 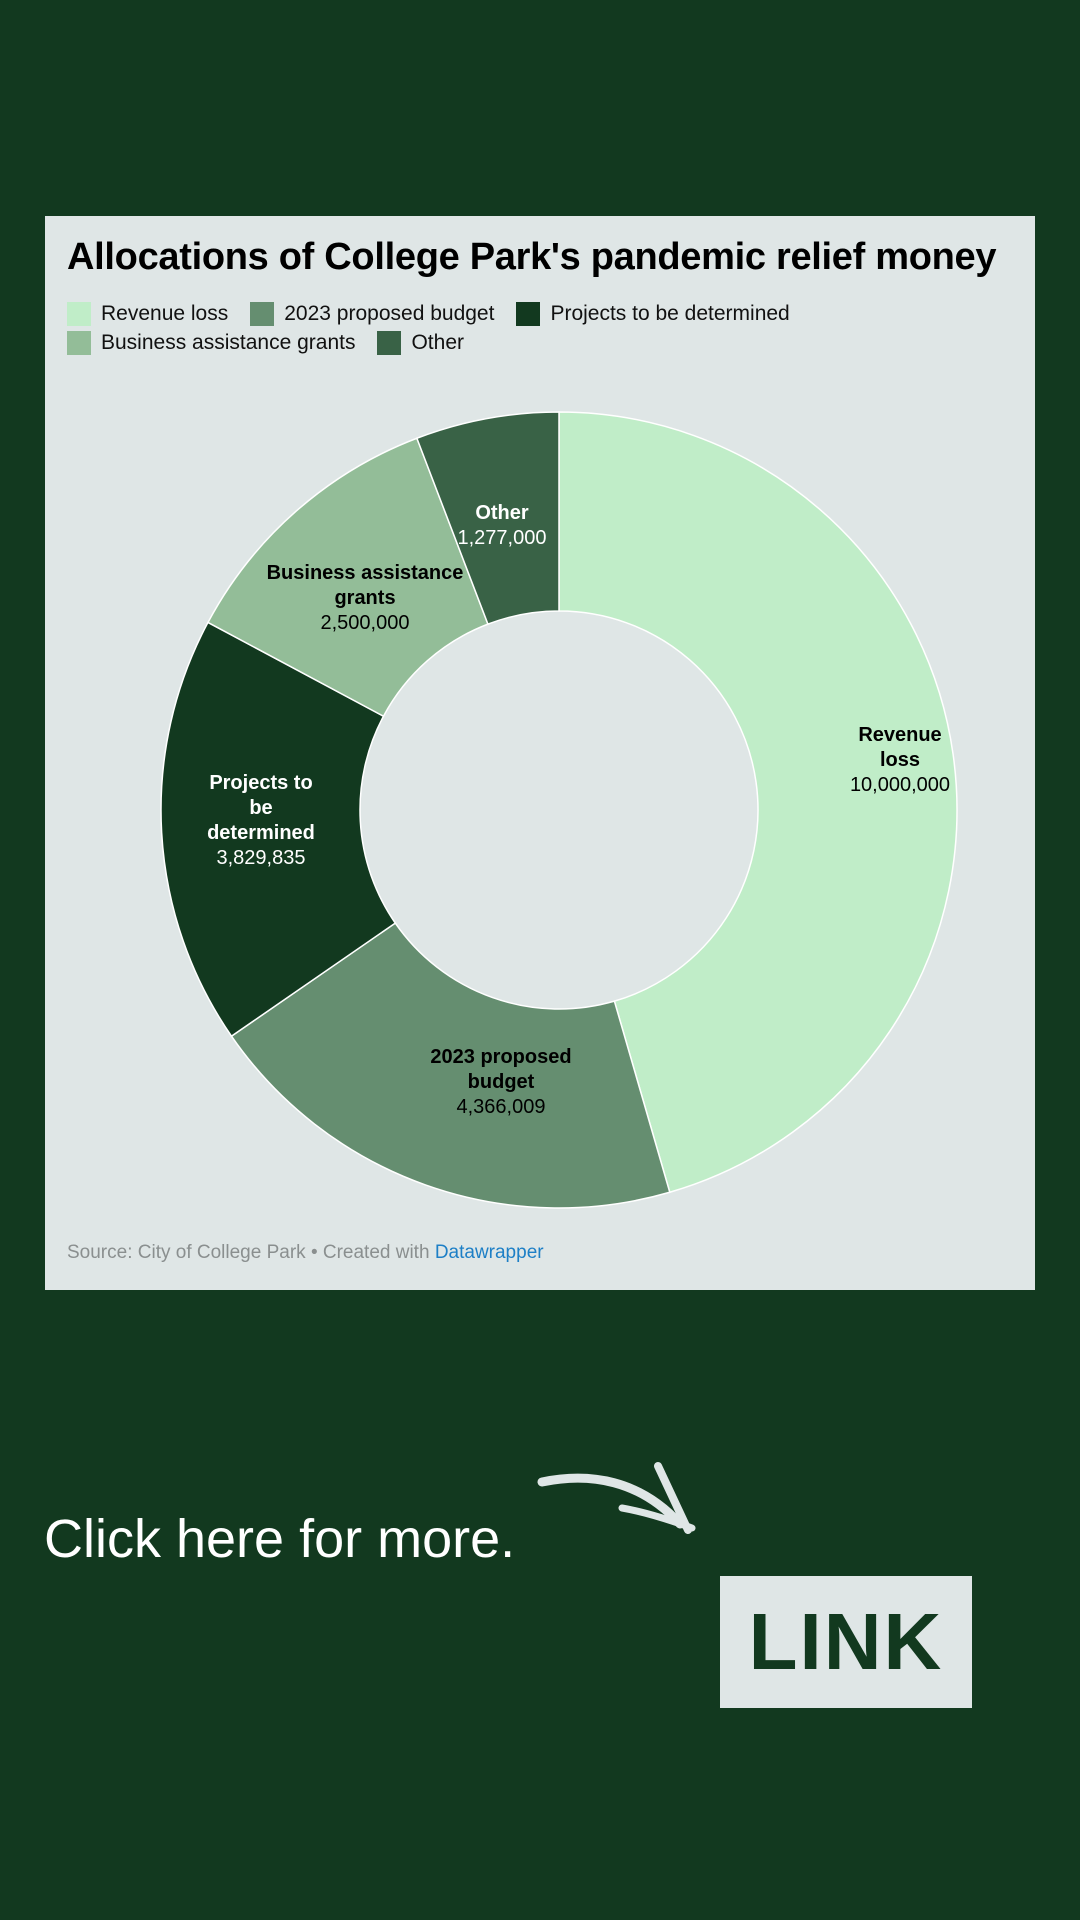 What do you see at coordinates (616, 1498) in the screenshot?
I see `curved-arrow-icon` at bounding box center [616, 1498].